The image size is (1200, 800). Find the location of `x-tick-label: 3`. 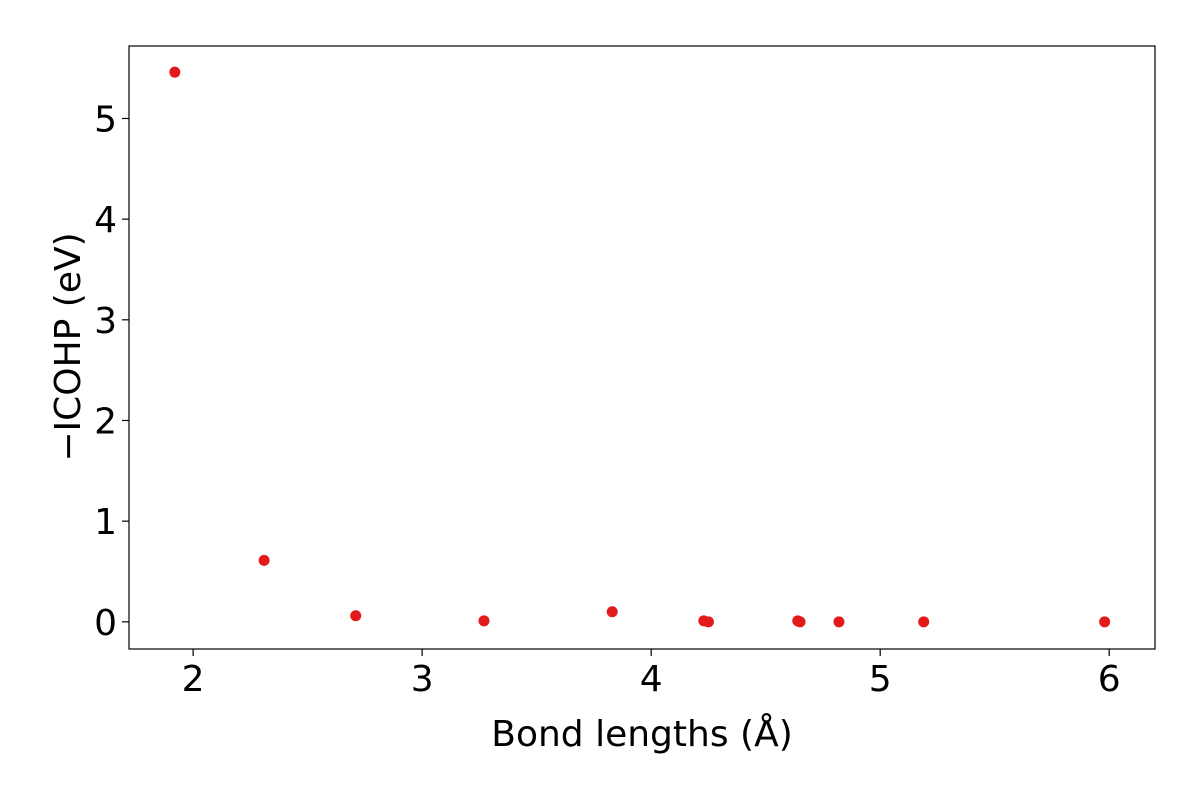

x-tick-label: 3 is located at coordinates (422, 679).